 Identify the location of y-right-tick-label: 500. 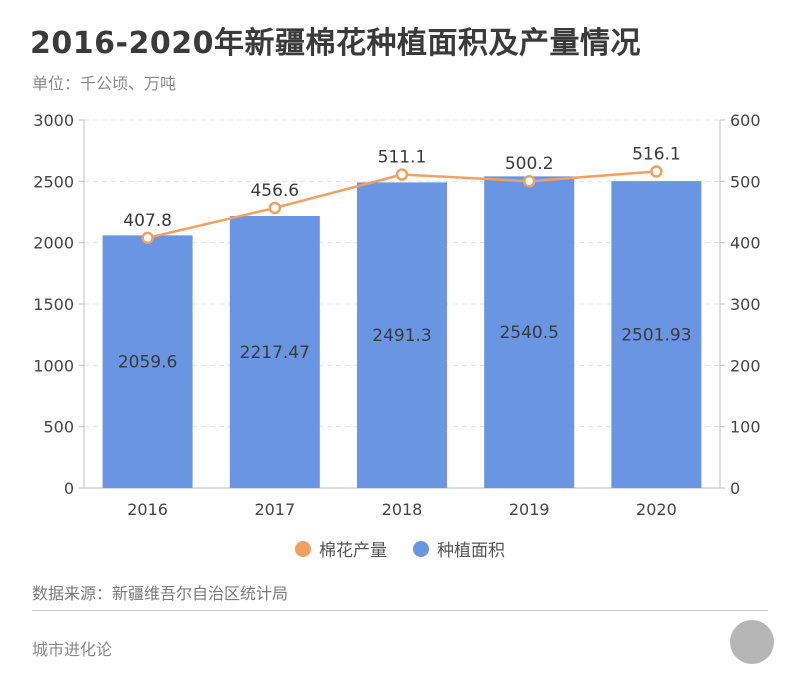
(745, 181).